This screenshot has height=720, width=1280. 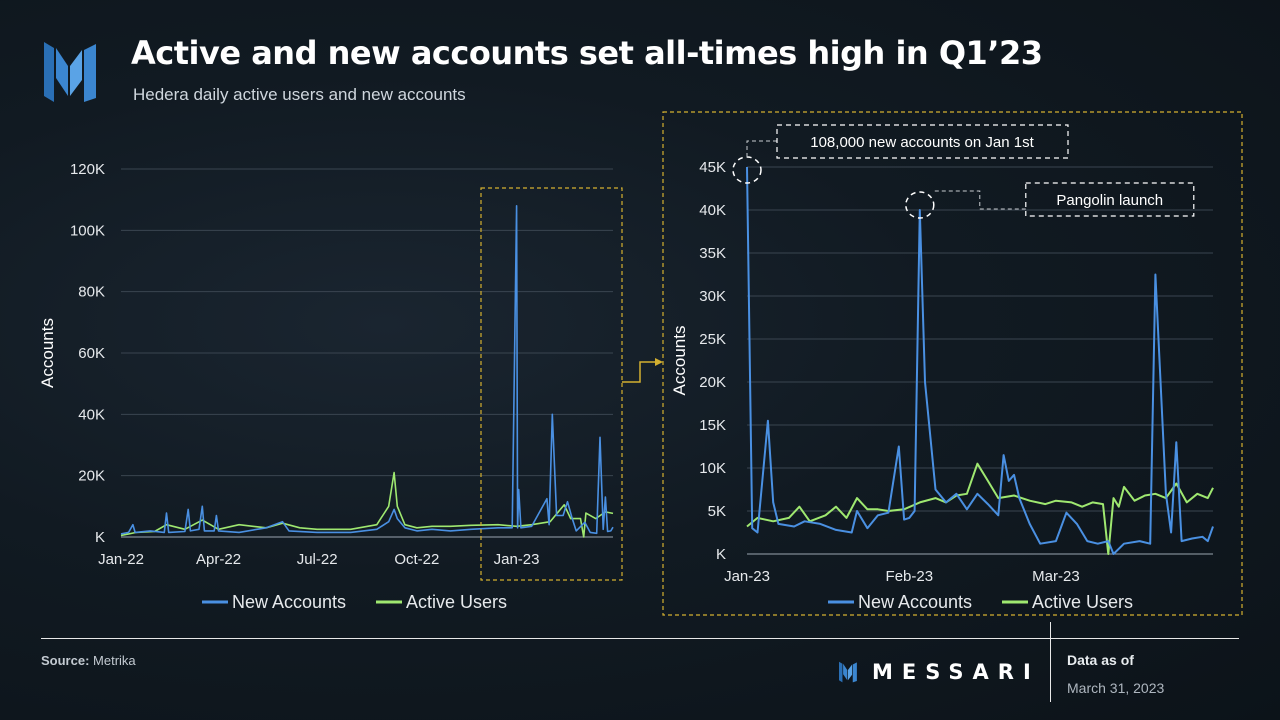 I want to click on brand-name: MESSARI, so click(x=956, y=672).